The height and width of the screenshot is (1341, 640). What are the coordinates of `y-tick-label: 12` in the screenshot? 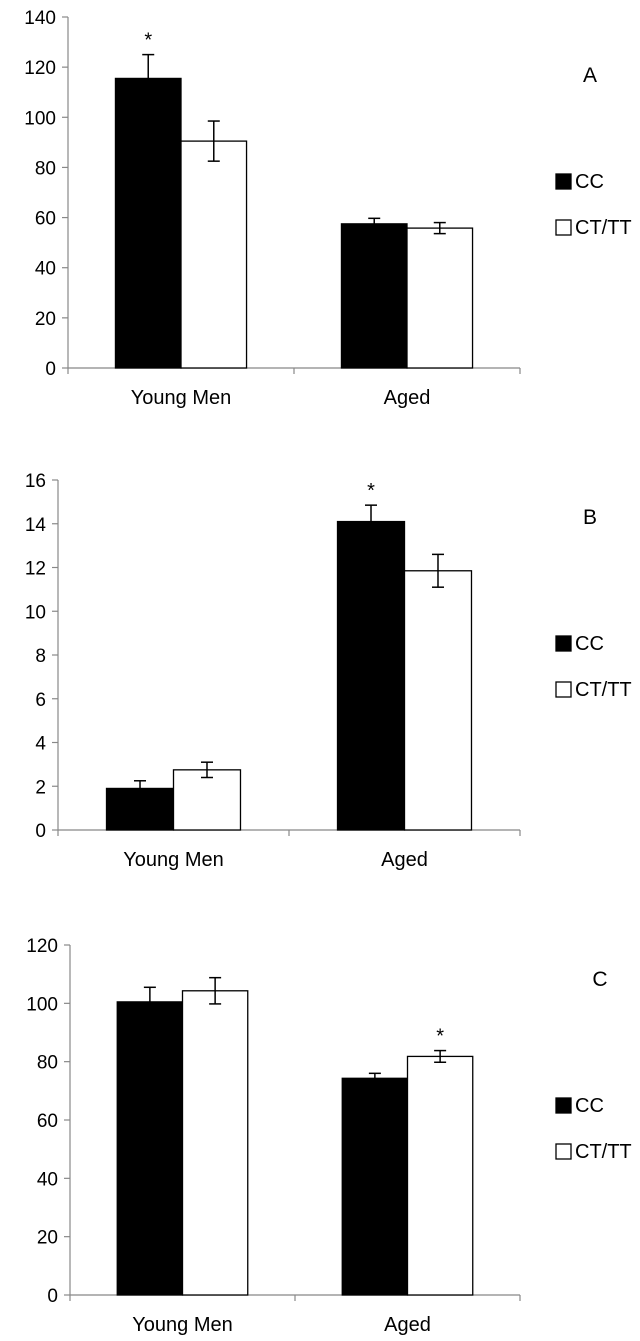 It's located at (35, 569).